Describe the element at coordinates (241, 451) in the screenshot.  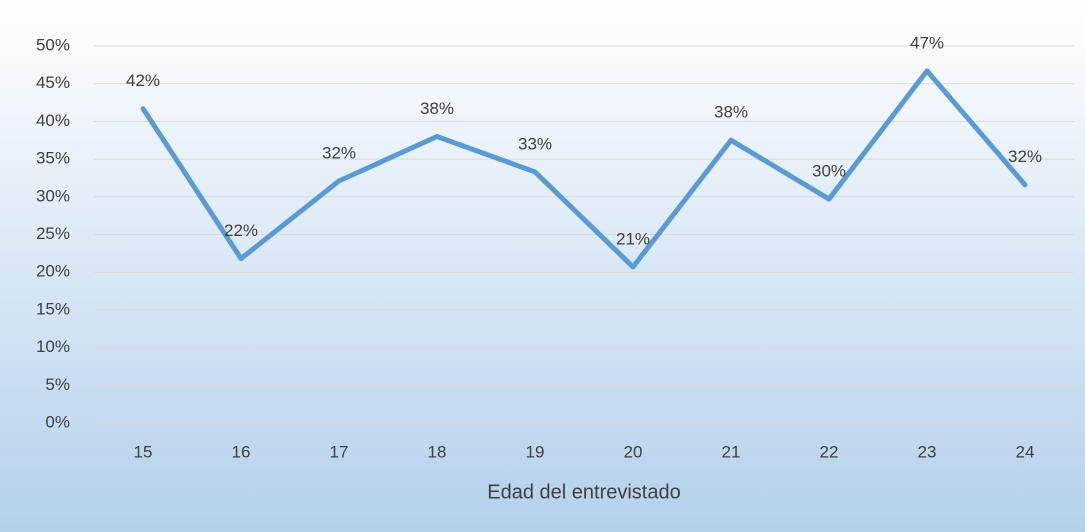
I see `x-tick-label: 16` at that location.